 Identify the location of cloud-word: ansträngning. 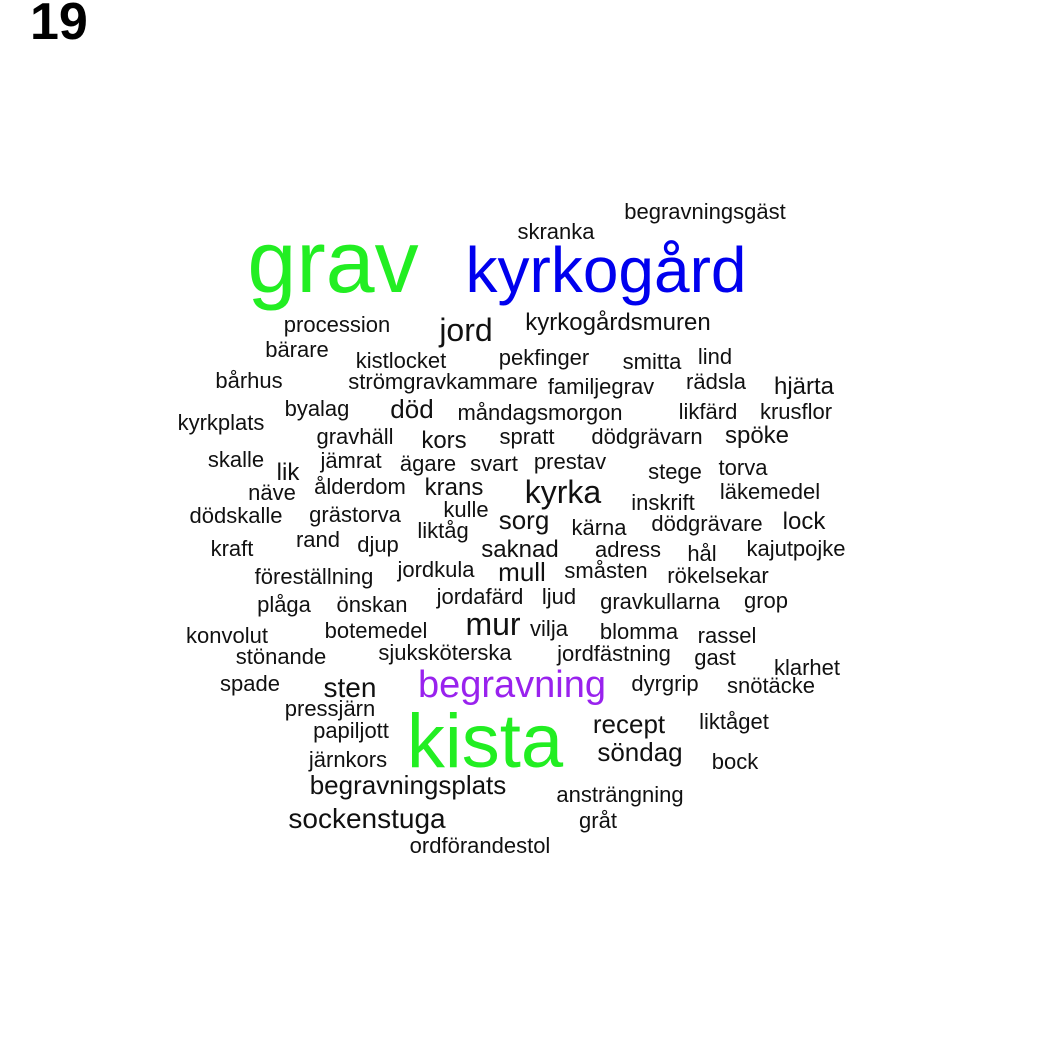
(620, 794).